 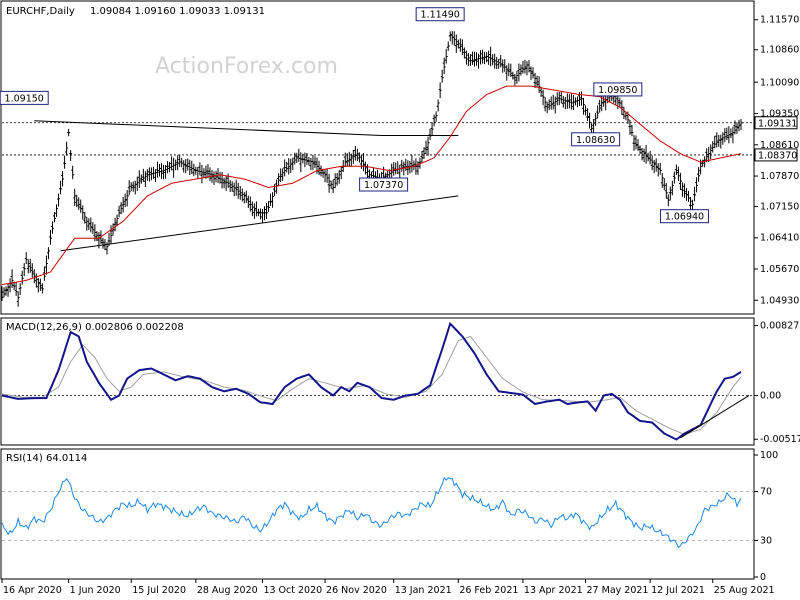 What do you see at coordinates (777, 155) in the screenshot?
I see `support-price-box-label: 1.08370` at bounding box center [777, 155].